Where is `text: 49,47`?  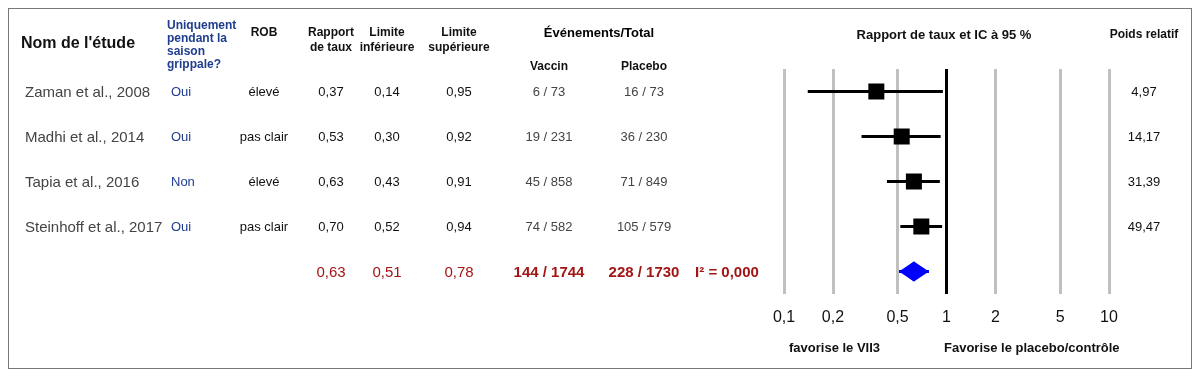 text: 49,47 is located at coordinates (1144, 226).